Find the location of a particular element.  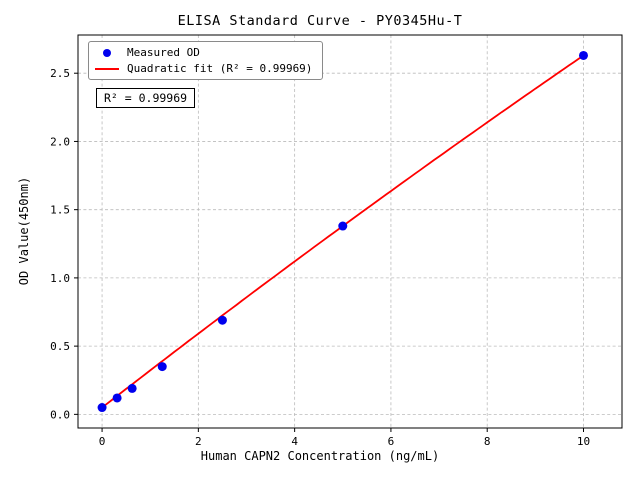

scatter-marker-icon is located at coordinates (107, 52).